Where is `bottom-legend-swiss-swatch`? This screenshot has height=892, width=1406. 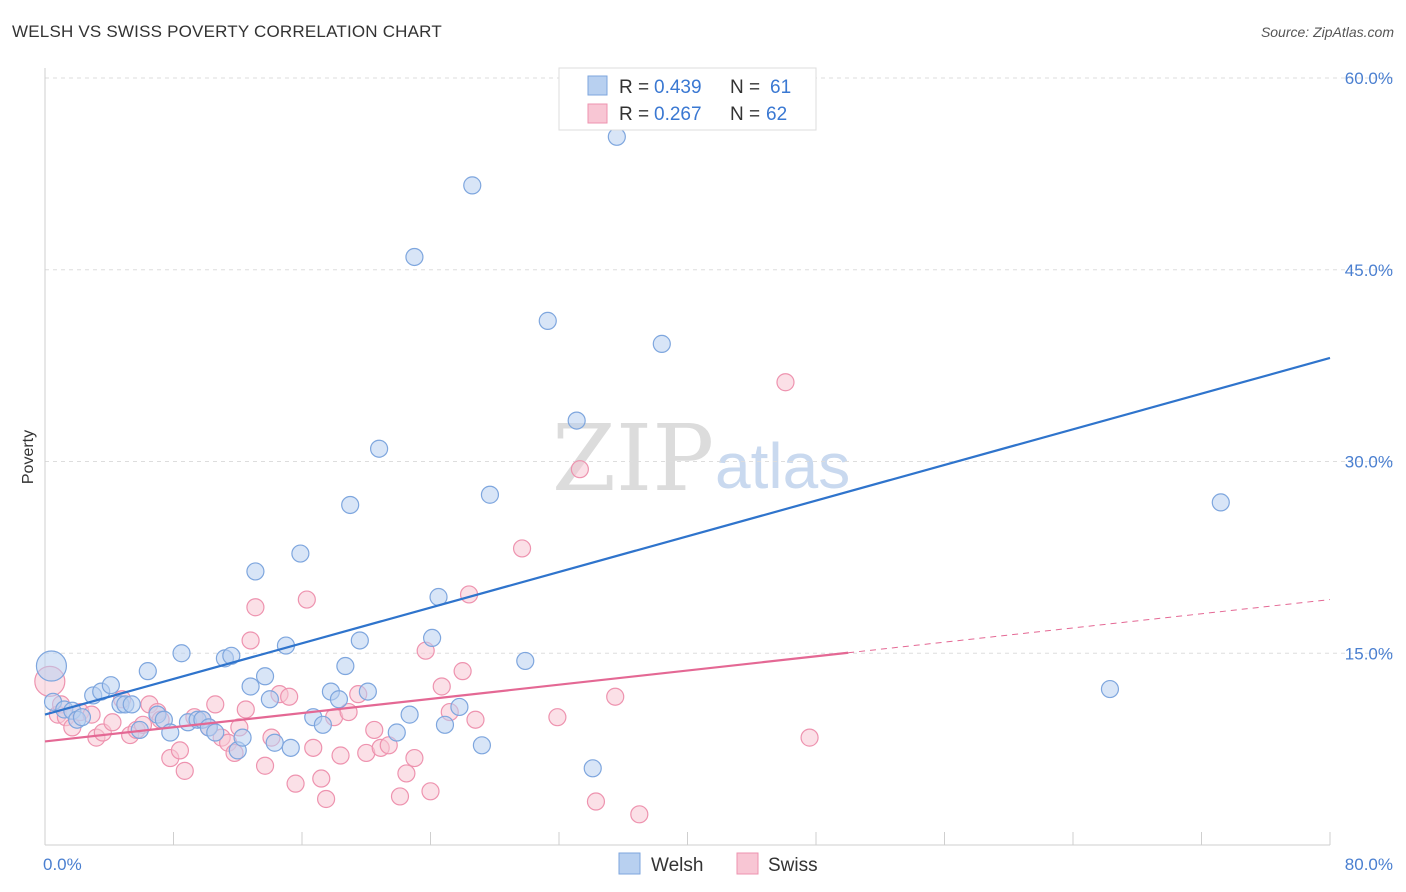 bottom-legend-swiss-swatch is located at coordinates (747, 863).